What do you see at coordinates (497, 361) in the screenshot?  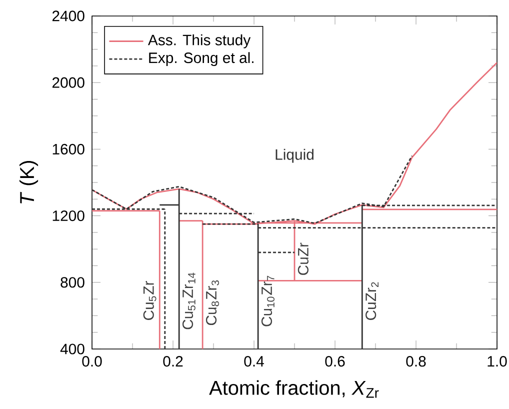 I see `x-tick-label: 1.0` at bounding box center [497, 361].